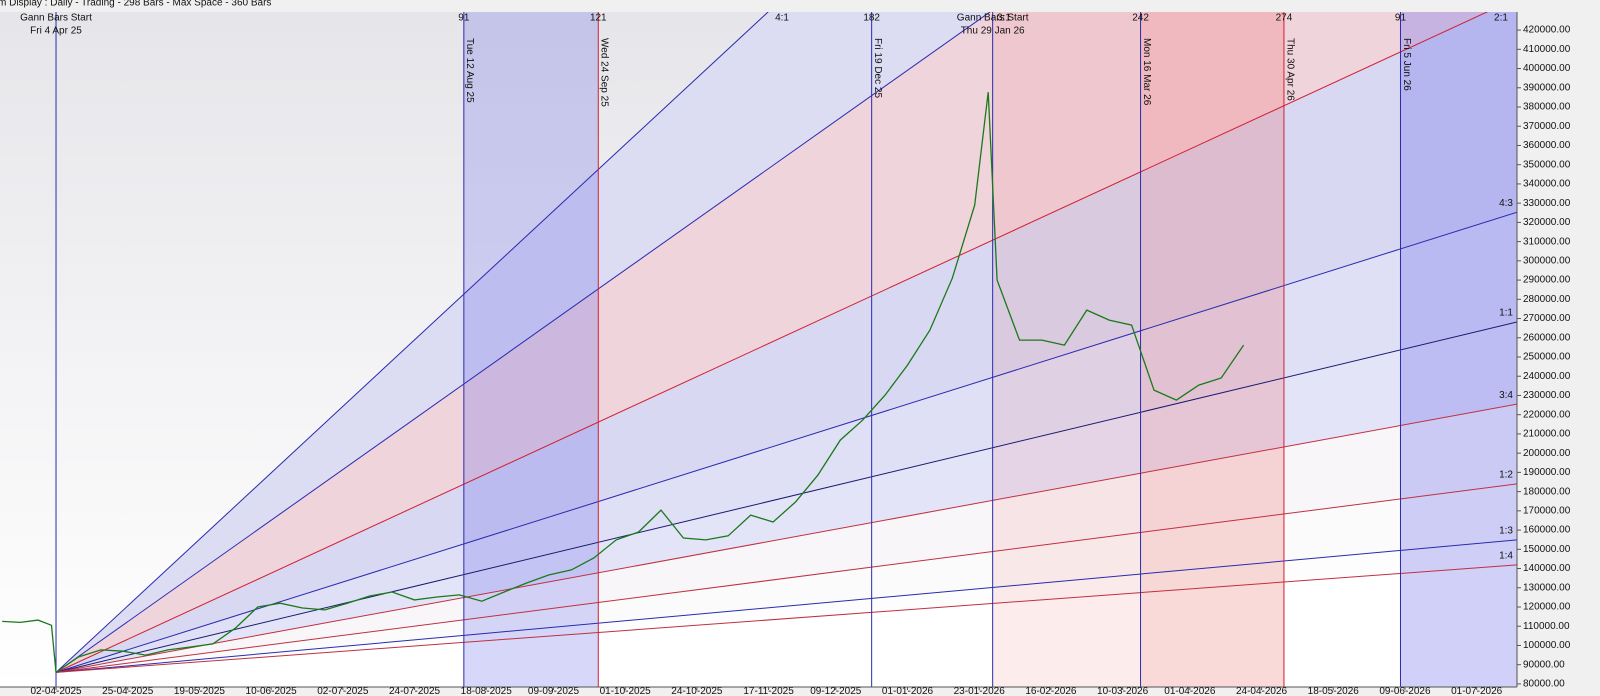  I want to click on x-tick-label: 24-10-2025, so click(697, 691).